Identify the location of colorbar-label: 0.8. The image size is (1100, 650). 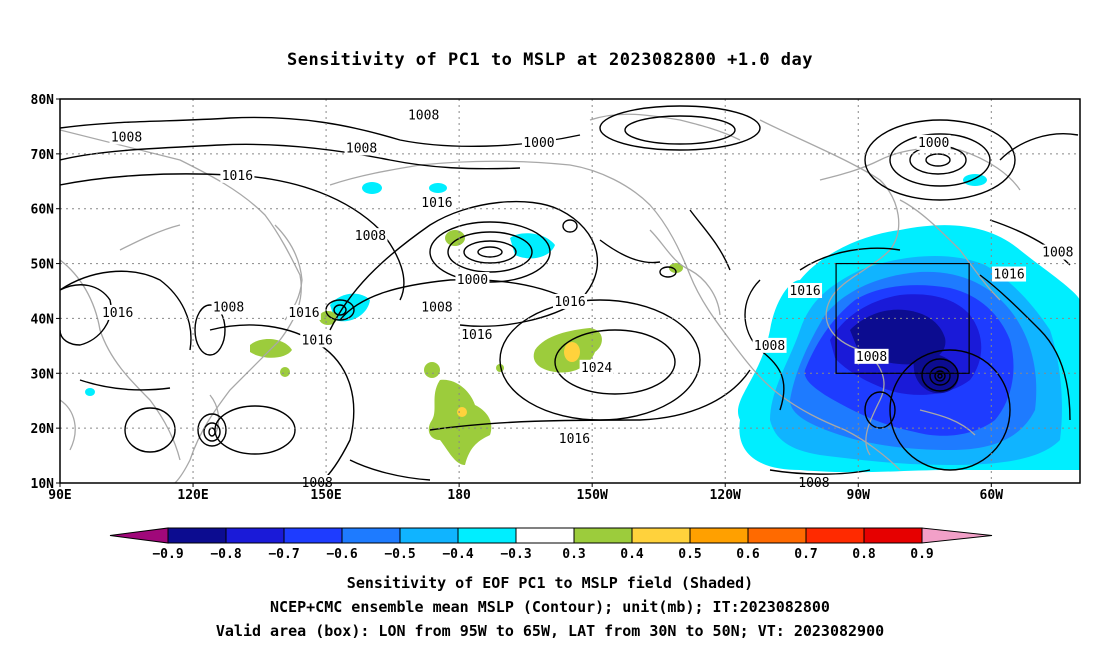
(864, 554).